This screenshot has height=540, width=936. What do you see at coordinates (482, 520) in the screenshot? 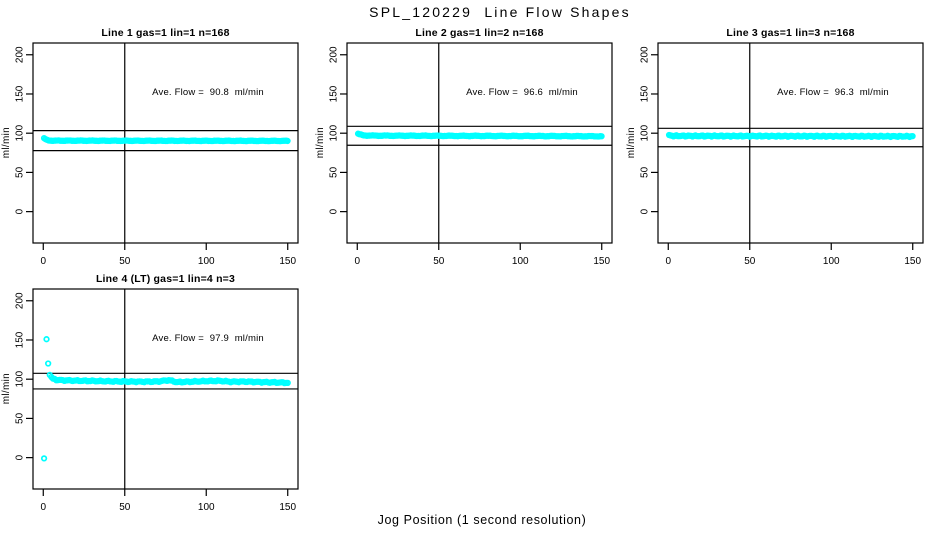
I see `figure-x-axis-label: Jog Position (1 second resolution)` at bounding box center [482, 520].